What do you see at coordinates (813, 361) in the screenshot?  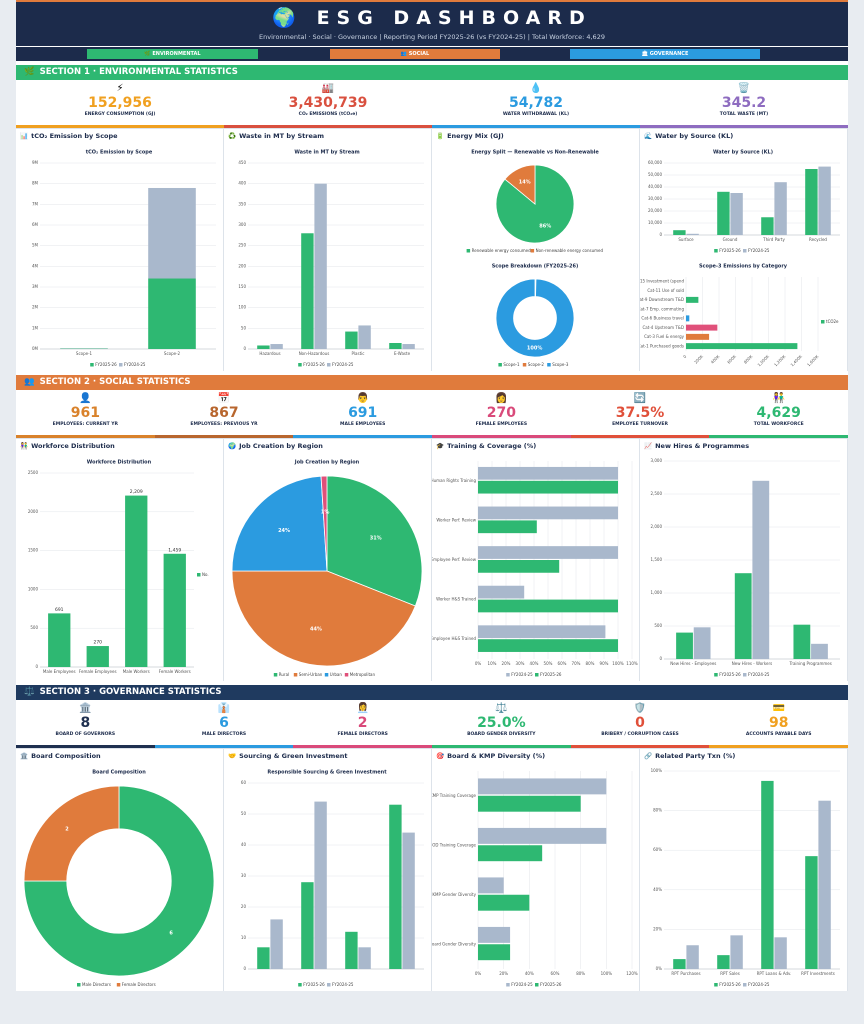 I see `x-tick-label: 1,600K` at bounding box center [813, 361].